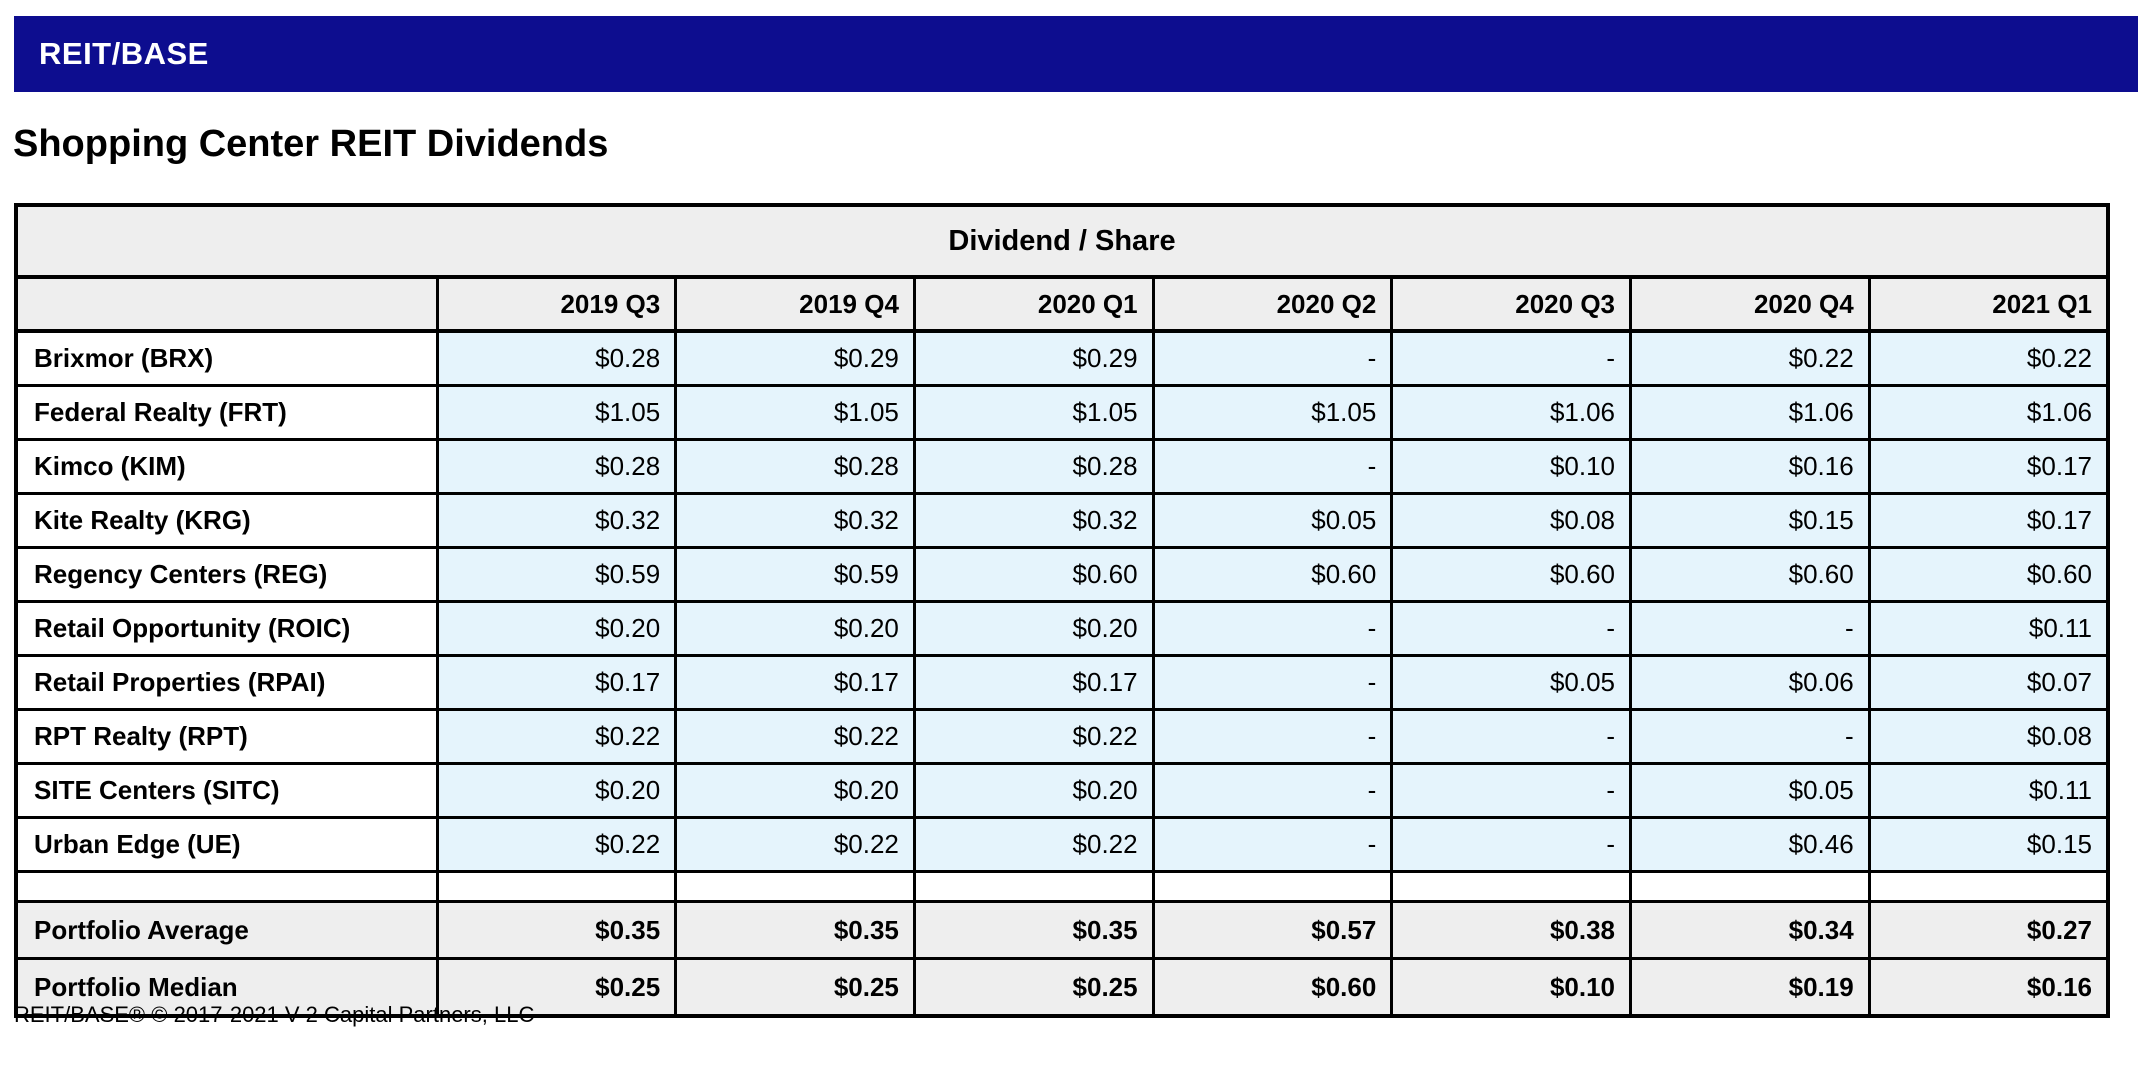 This screenshot has width=2138, height=1068. Describe the element at coordinates (1272, 304) in the screenshot. I see `column-header-2020-q2: 2020 Q2` at that location.